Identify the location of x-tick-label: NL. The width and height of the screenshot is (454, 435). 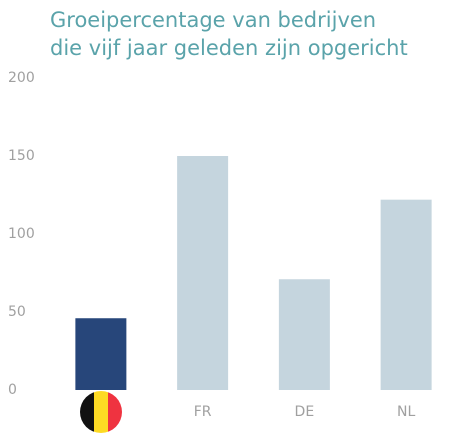
(406, 412).